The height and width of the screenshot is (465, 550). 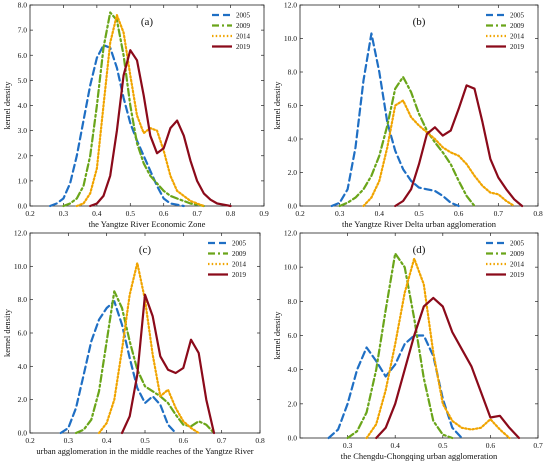 I want to click on panel-tag: (d), so click(x=419, y=250).